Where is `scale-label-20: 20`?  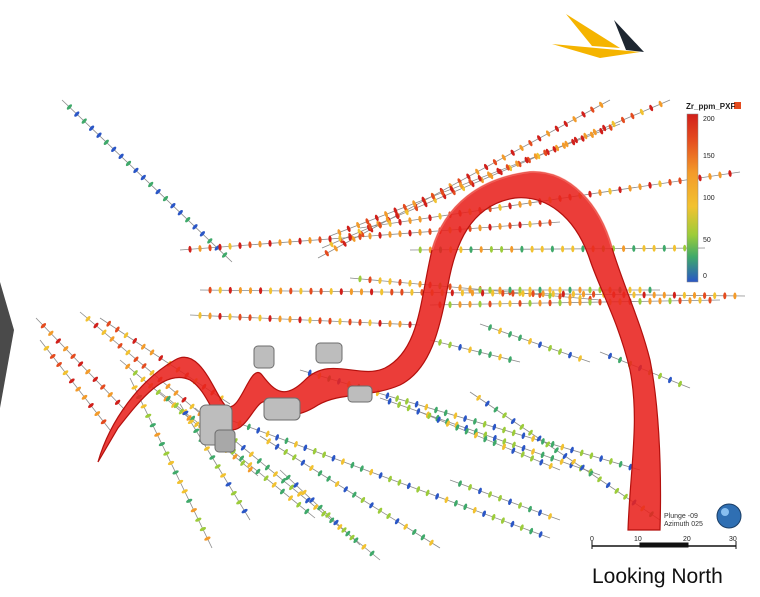 scale-label-20: 20 is located at coordinates (687, 539).